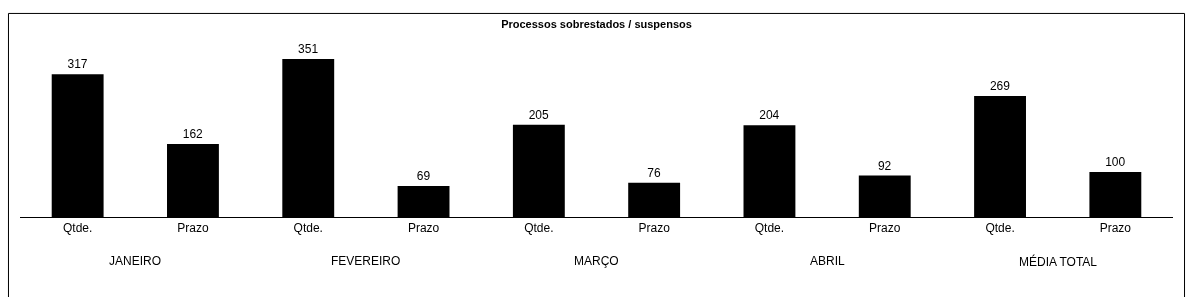  What do you see at coordinates (135, 261) in the screenshot?
I see `text: JANEIRO` at bounding box center [135, 261].